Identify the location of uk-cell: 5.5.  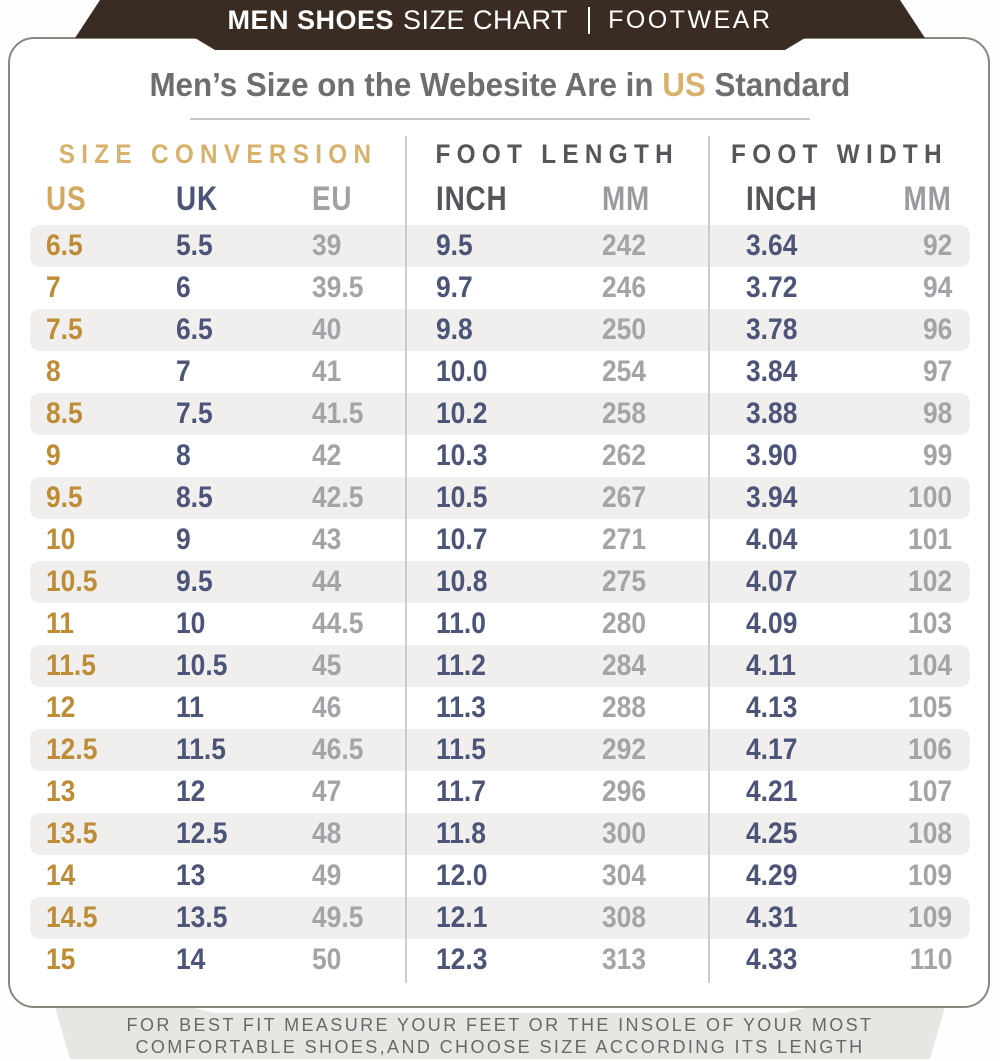
(194, 245).